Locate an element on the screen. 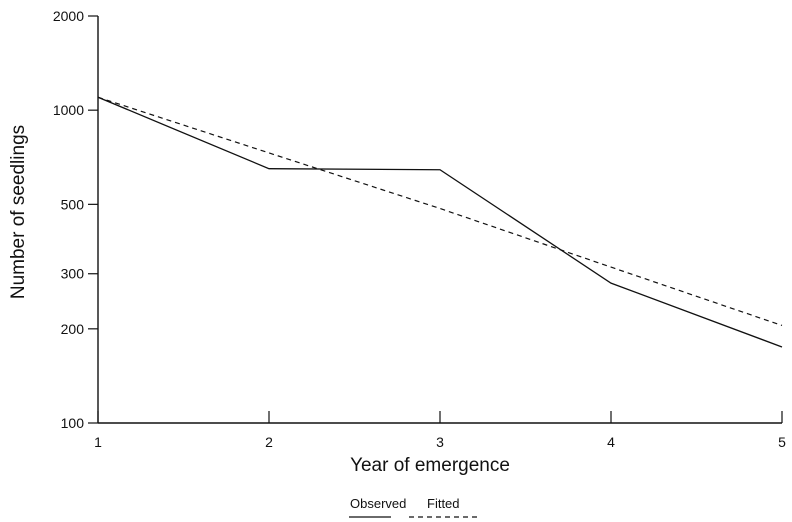 The image size is (792, 522). legend-observed-label: Observed is located at coordinates (378, 503).